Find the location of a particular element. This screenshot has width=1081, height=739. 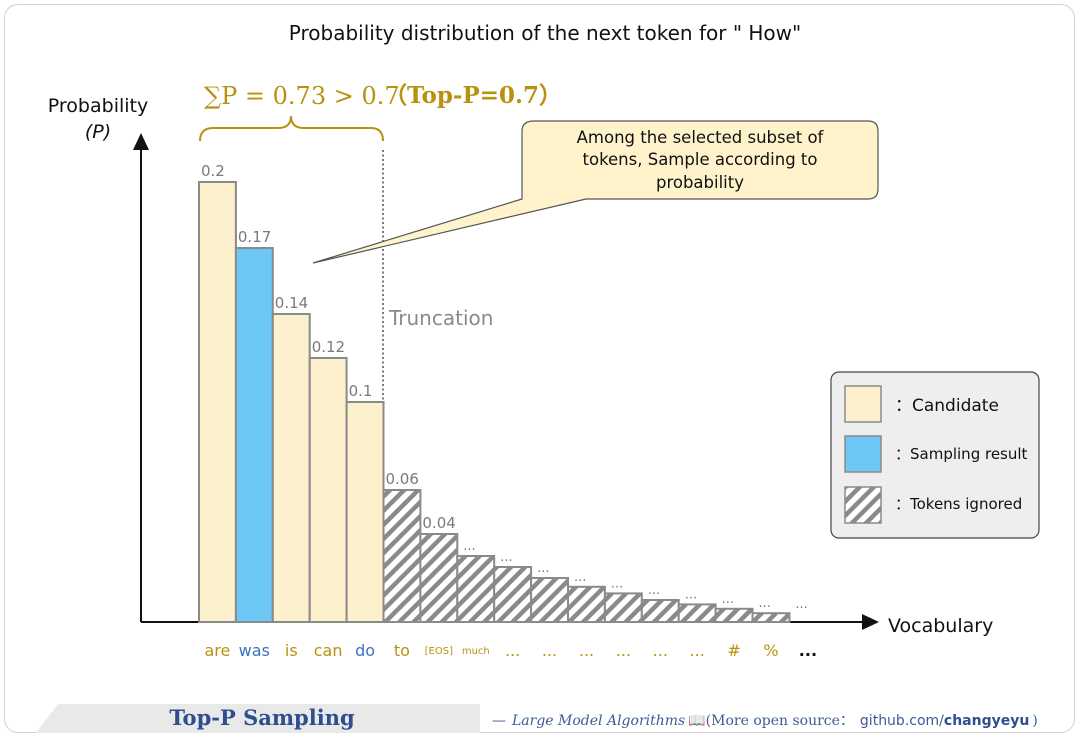

category-label-4: do is located at coordinates (365, 650).